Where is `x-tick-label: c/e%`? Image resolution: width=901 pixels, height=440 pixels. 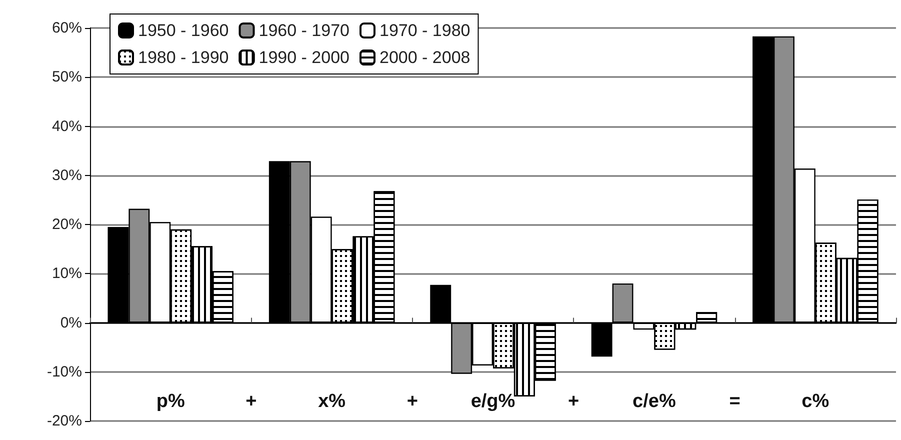 x-tick-label: c/e% is located at coordinates (654, 401).